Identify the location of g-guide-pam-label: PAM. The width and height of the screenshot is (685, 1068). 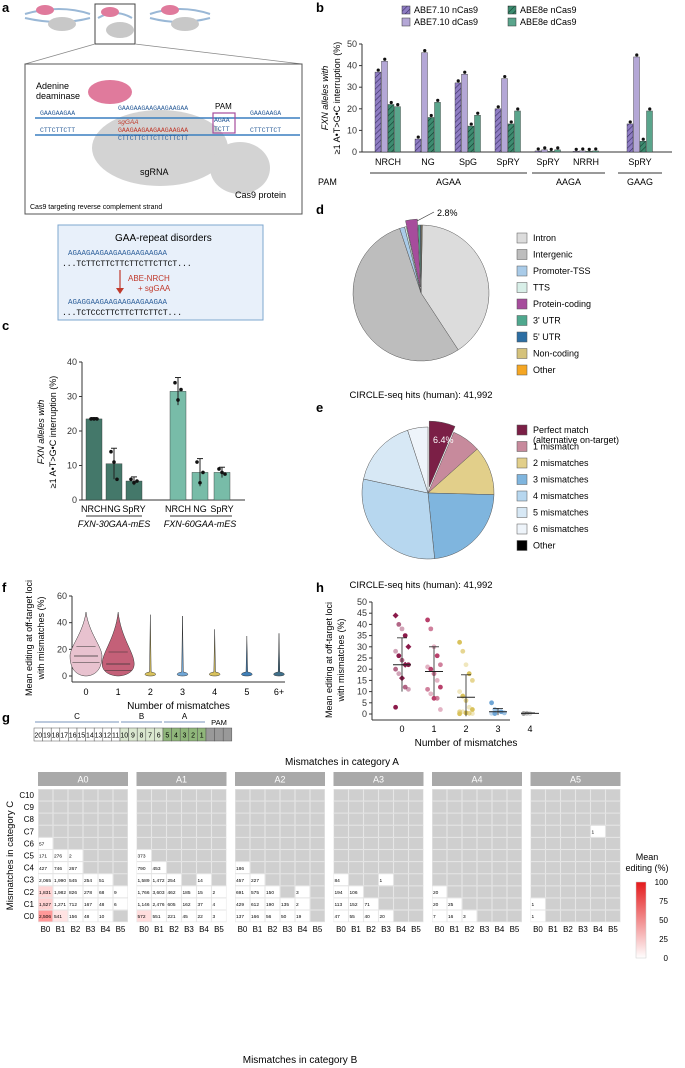
(219, 722).